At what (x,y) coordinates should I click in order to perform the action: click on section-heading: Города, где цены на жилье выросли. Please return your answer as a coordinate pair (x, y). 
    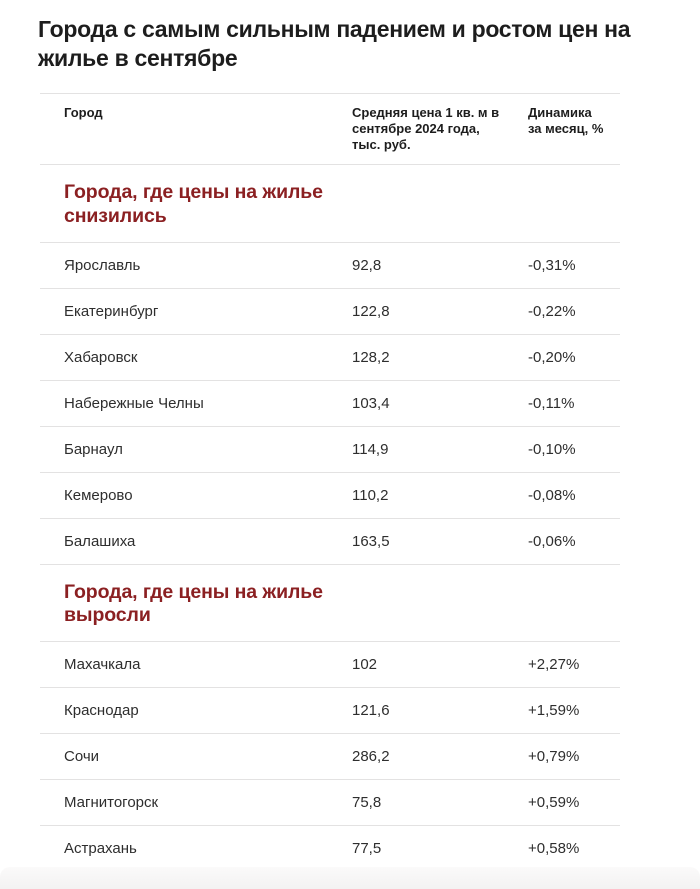
    Looking at the image, I should click on (193, 603).